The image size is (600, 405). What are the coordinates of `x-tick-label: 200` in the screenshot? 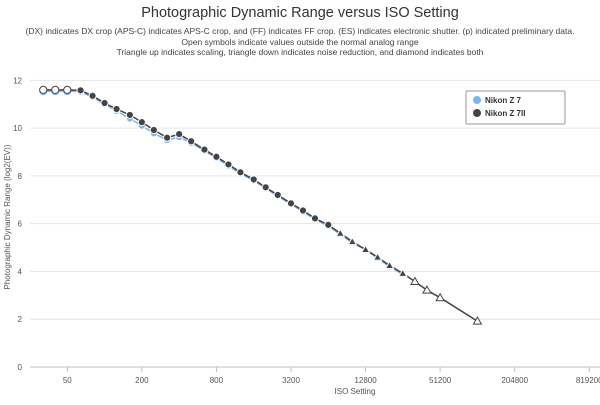 It's located at (142, 380).